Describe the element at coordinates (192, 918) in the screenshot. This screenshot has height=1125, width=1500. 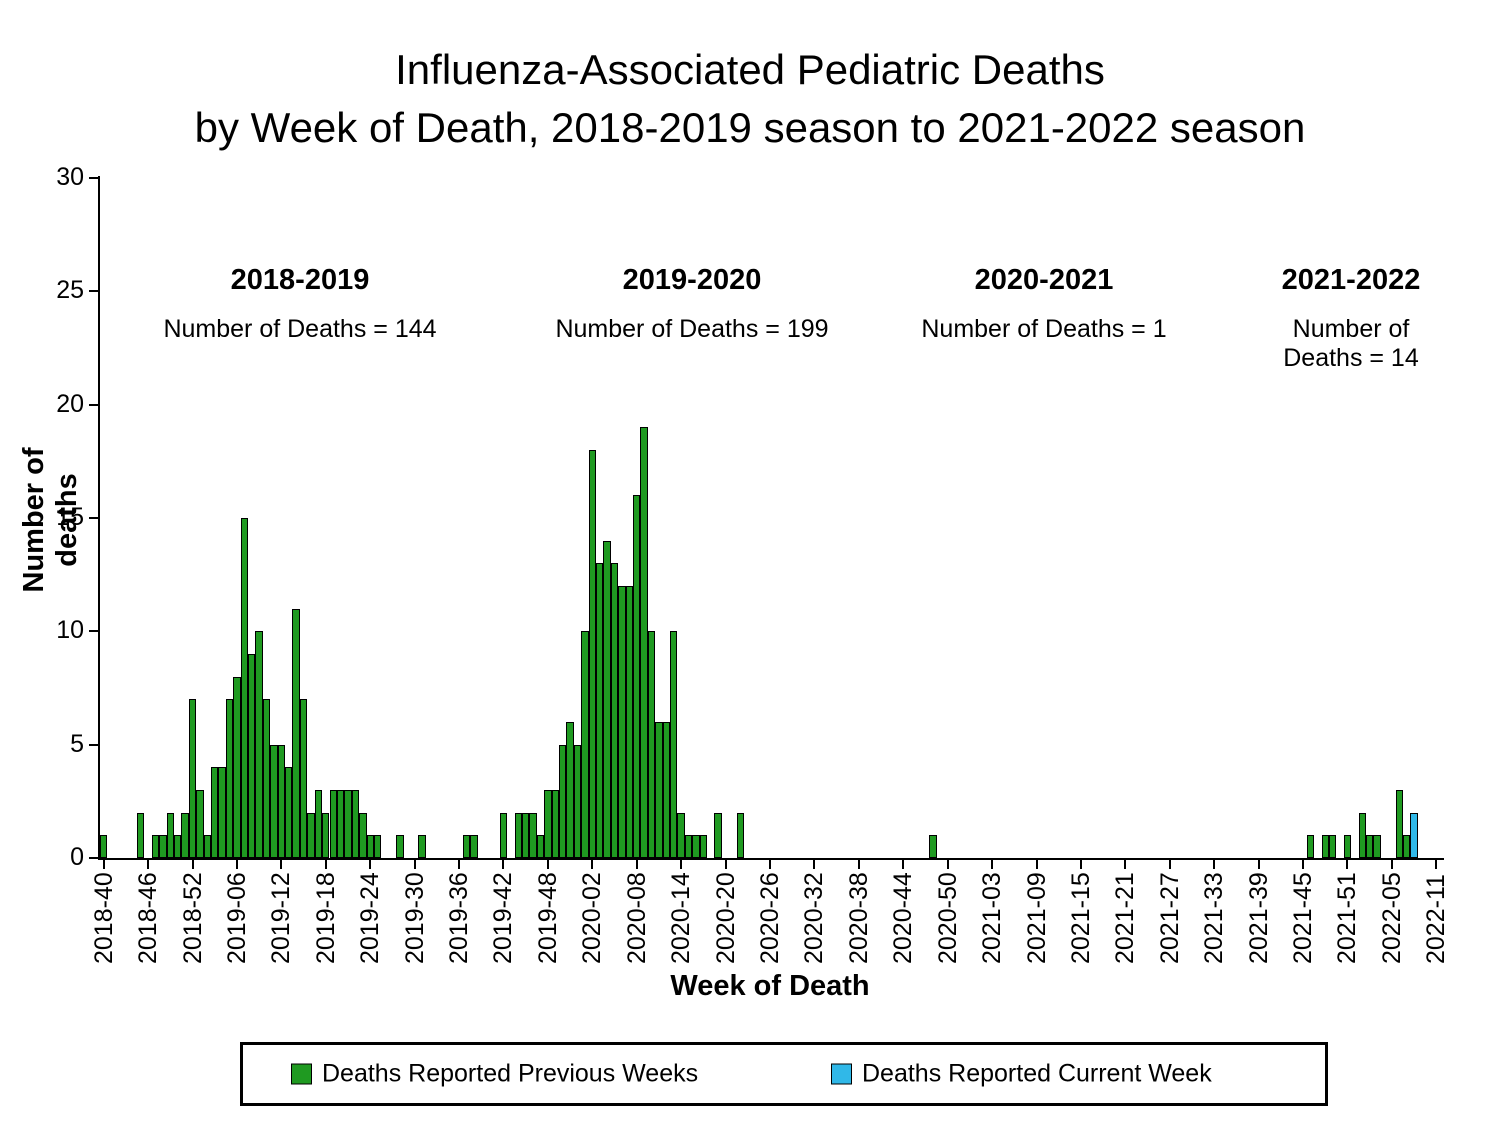
I see `x-tick-label: 2018-52` at that location.